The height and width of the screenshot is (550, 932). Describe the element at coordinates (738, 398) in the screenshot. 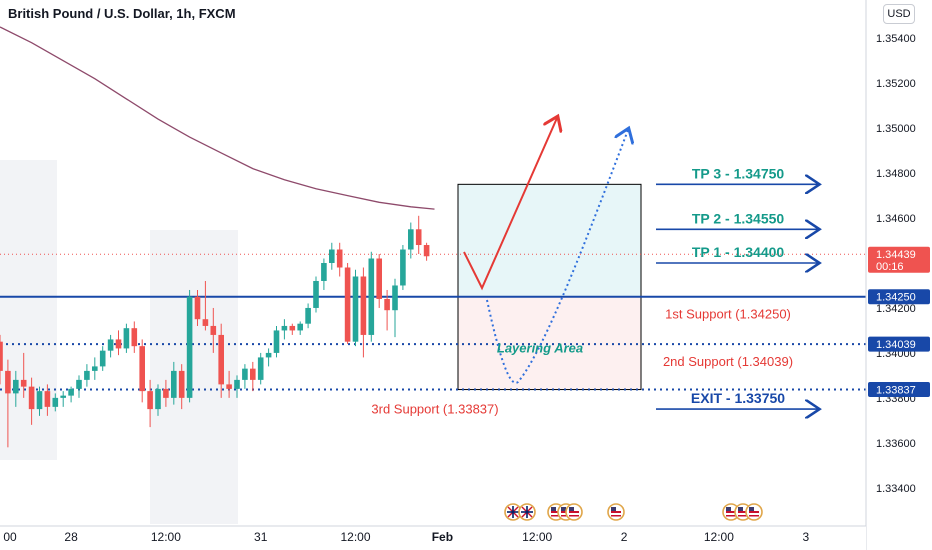

I see `exit-label: EXIT - 1.33750` at that location.